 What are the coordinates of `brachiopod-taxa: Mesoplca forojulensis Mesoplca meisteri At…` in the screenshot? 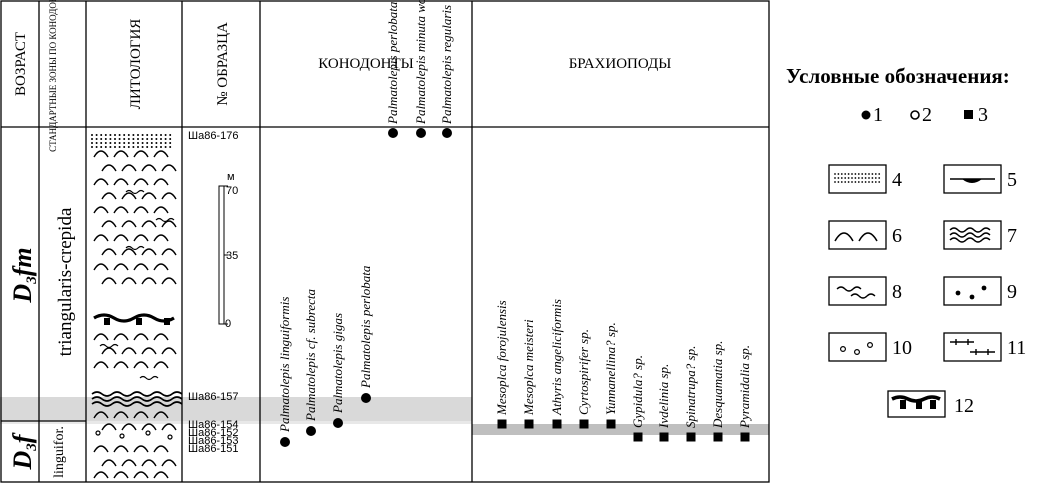 It's located at (623, 370).